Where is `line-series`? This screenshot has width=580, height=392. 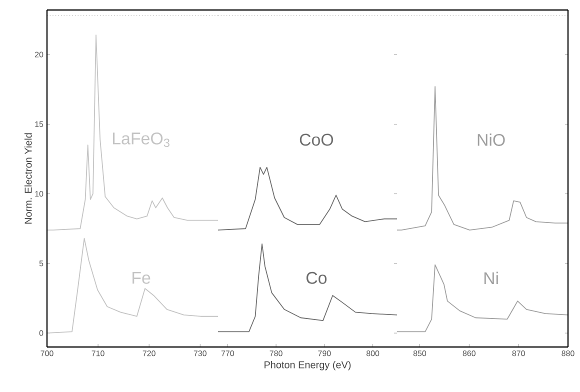 line-series is located at coordinates (132, 286).